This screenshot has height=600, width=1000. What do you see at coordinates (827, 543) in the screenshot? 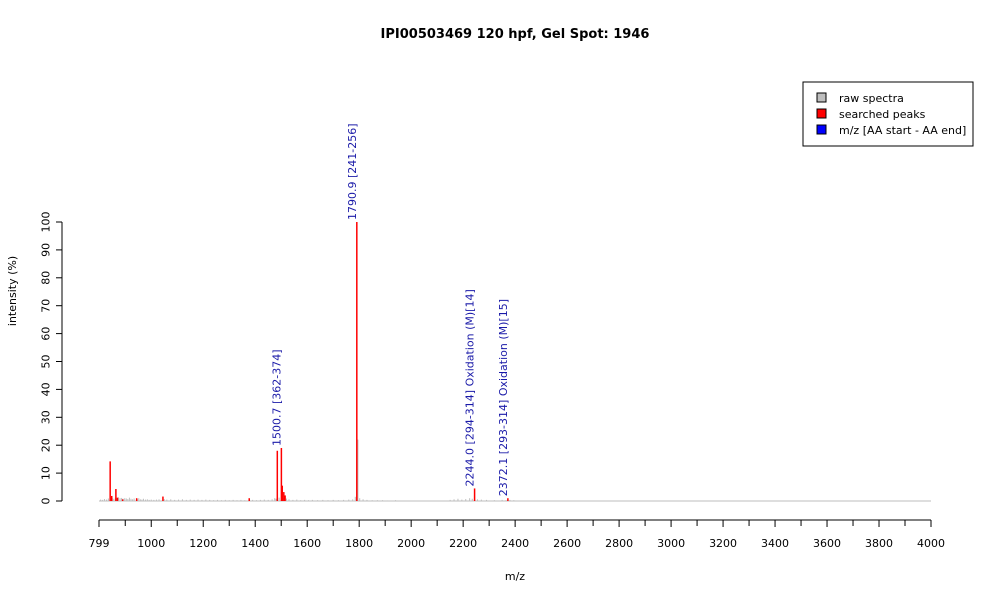
I see `x-tick-label: 3600` at bounding box center [827, 543].